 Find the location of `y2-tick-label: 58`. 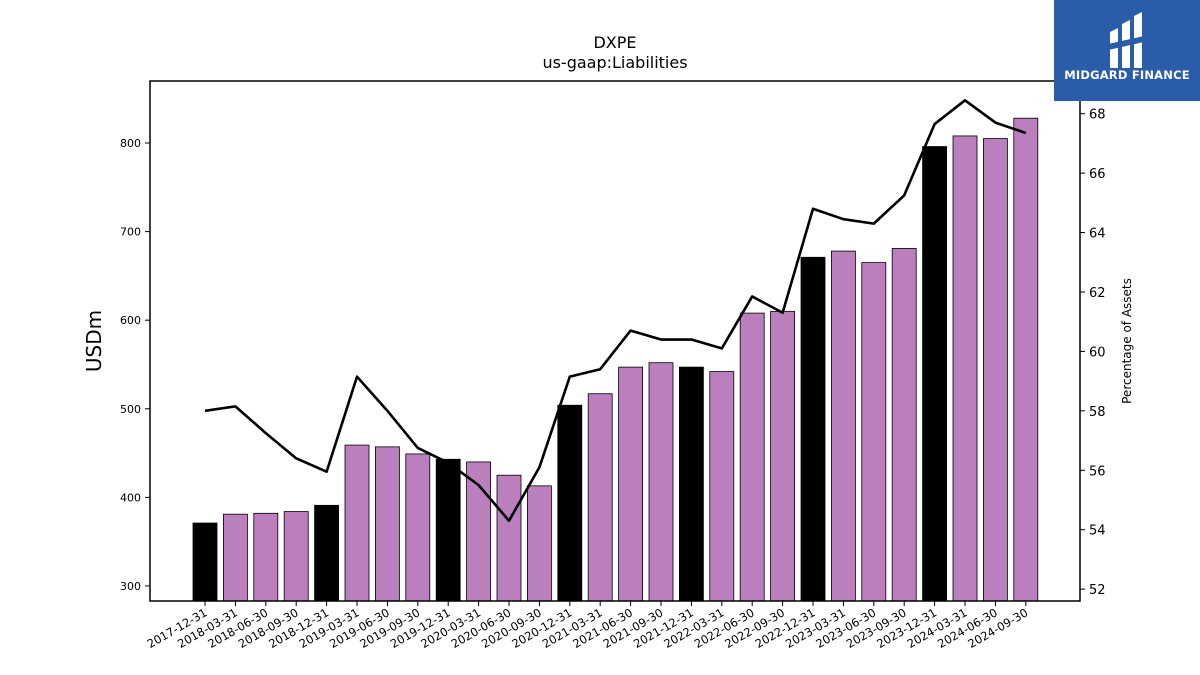

y2-tick-label: 58 is located at coordinates (1097, 412).